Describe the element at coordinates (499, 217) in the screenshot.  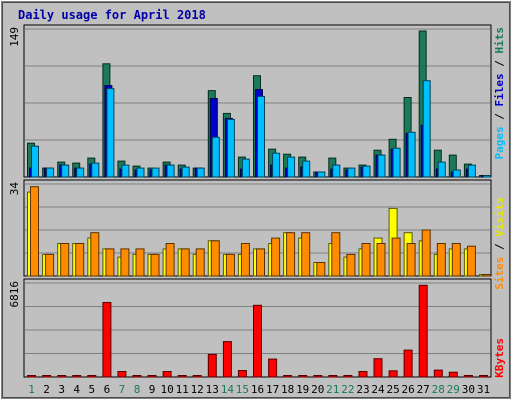
I see `legend-visits: Visits` at that location.